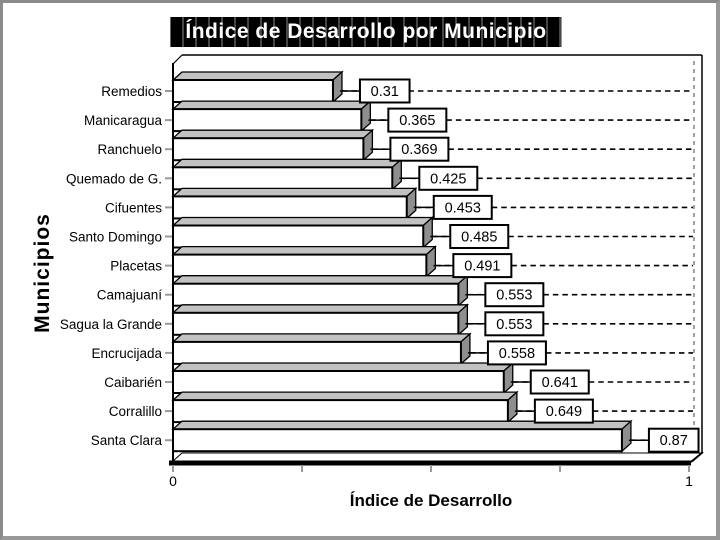  I want to click on chart-title: Índice de Desarrollo por Municipio, so click(366, 32).